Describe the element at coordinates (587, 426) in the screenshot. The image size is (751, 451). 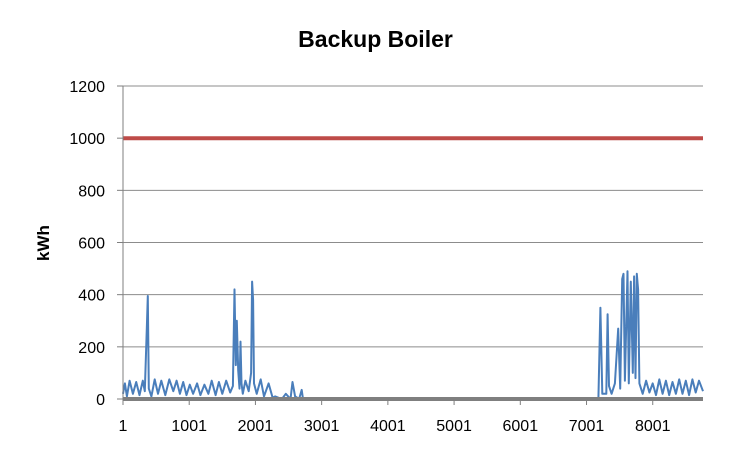
I see `x-tick-label: 7001` at that location.